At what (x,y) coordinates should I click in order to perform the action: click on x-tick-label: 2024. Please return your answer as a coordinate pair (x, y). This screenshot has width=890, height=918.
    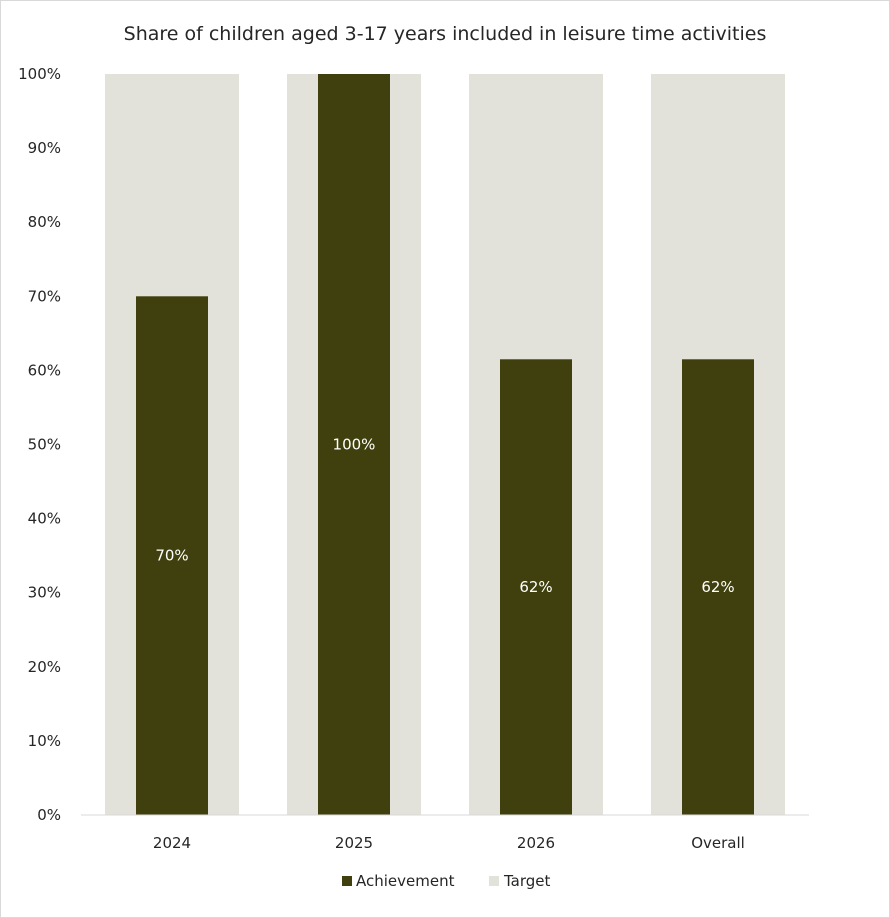
    Looking at the image, I should click on (172, 843).